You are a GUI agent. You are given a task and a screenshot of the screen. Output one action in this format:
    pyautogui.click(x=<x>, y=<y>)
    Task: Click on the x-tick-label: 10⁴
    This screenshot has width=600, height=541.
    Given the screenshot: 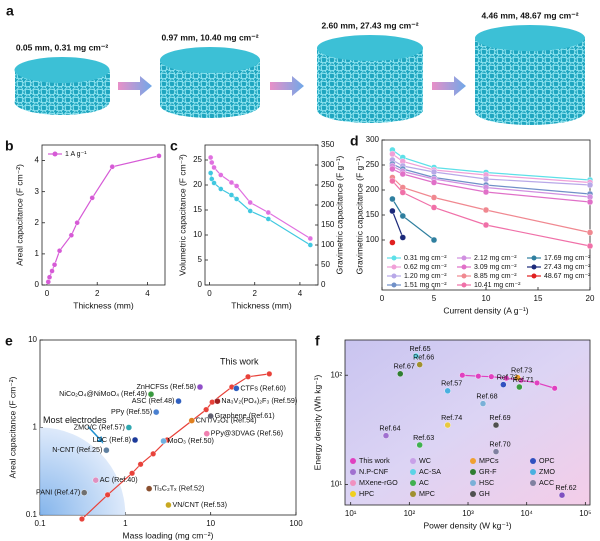 What is the action you would take?
    pyautogui.click(x=527, y=513)
    